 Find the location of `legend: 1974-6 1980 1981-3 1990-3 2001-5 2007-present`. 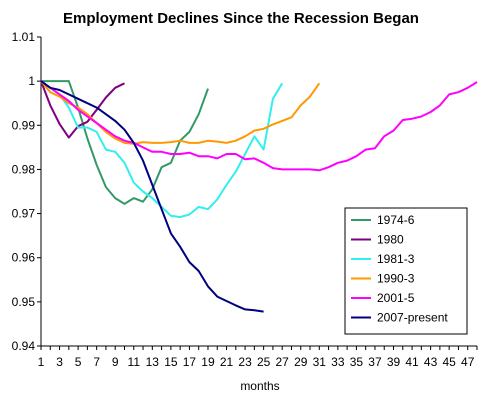

legend: 1974-6 1980 1981-3 1990-3 2001-5 2007-present is located at coordinates (406, 271).